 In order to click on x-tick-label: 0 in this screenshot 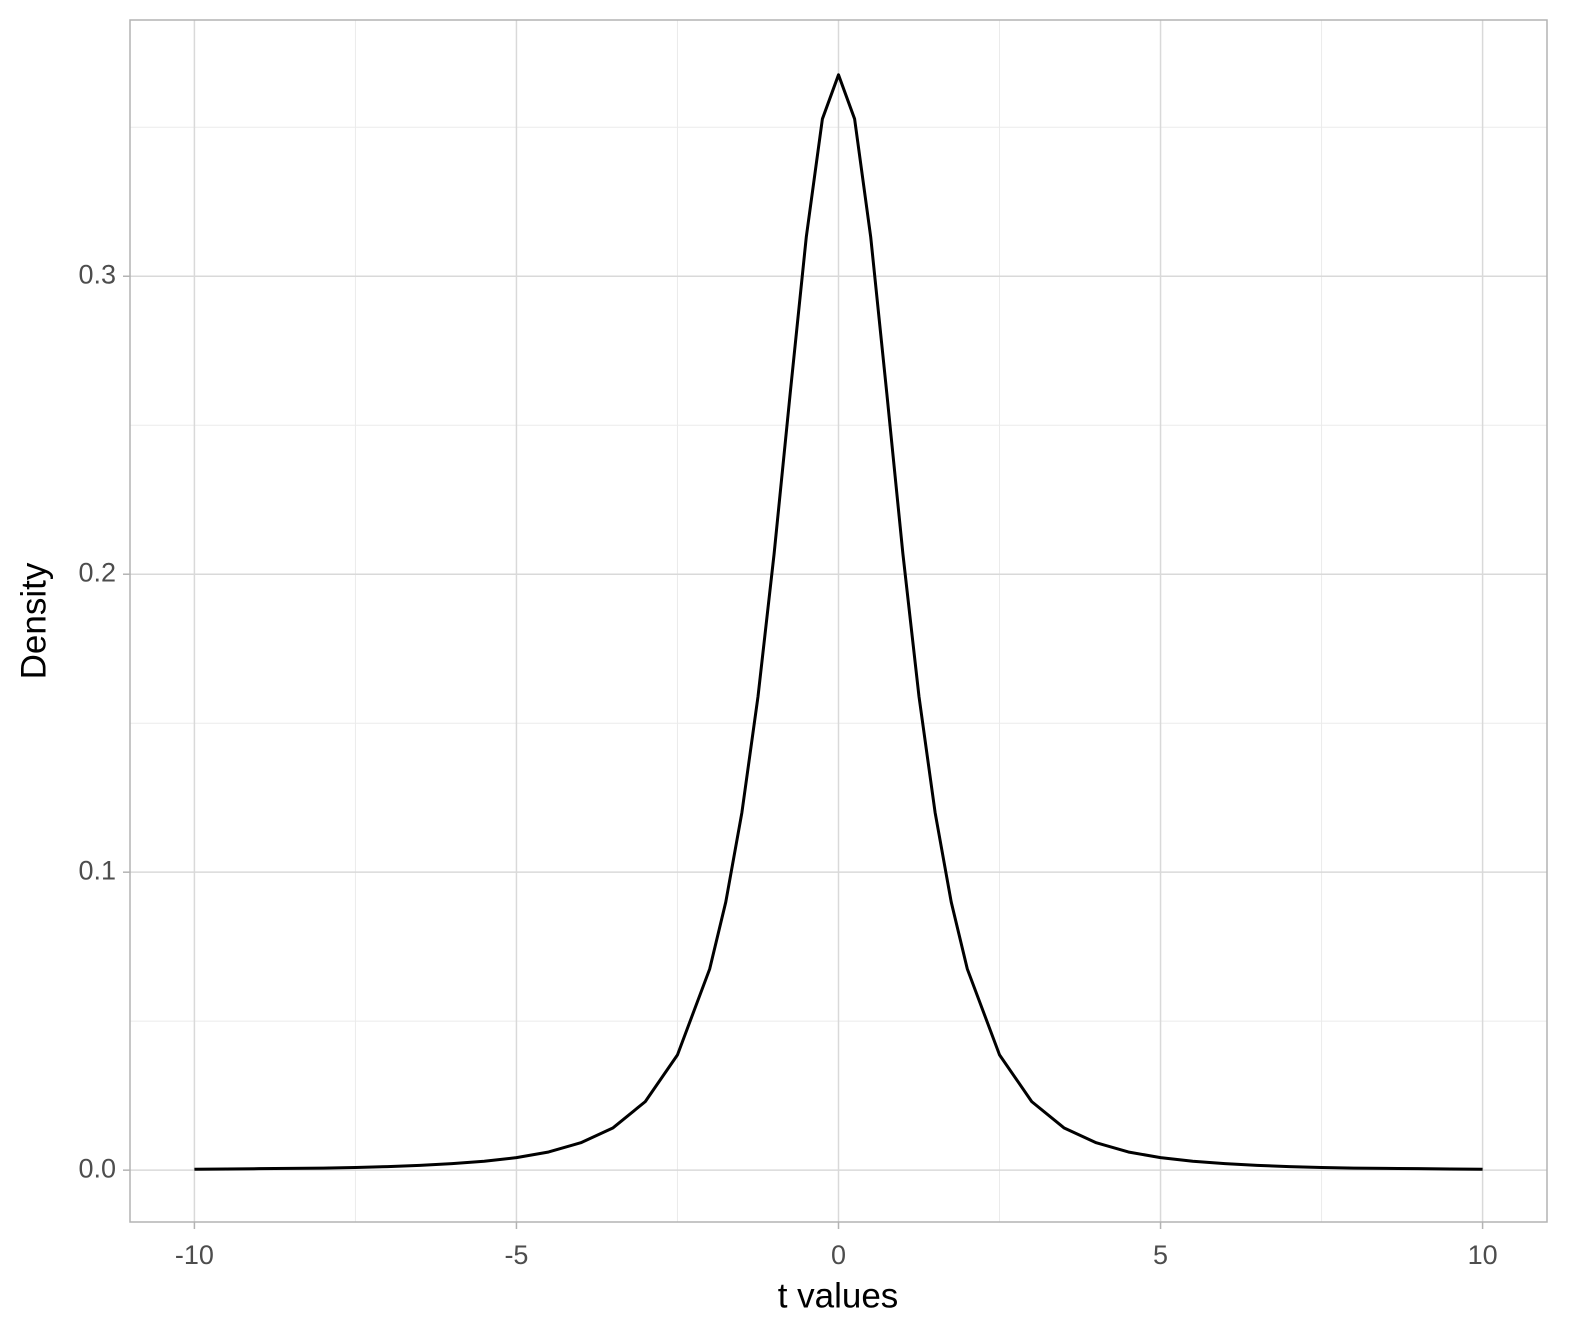, I will do `click(838, 1255)`.